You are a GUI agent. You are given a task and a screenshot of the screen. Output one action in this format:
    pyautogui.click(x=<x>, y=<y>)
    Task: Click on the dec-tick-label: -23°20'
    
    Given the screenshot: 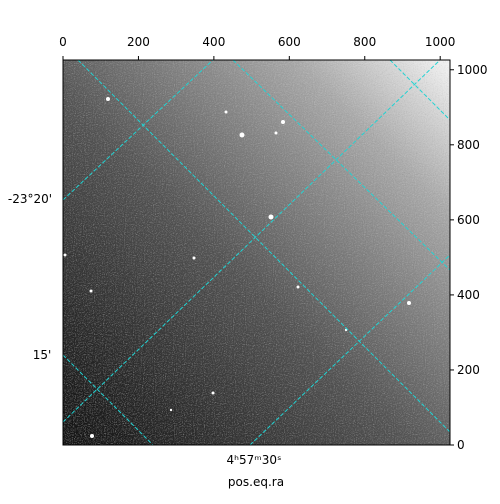 What is the action you would take?
    pyautogui.click(x=30, y=199)
    